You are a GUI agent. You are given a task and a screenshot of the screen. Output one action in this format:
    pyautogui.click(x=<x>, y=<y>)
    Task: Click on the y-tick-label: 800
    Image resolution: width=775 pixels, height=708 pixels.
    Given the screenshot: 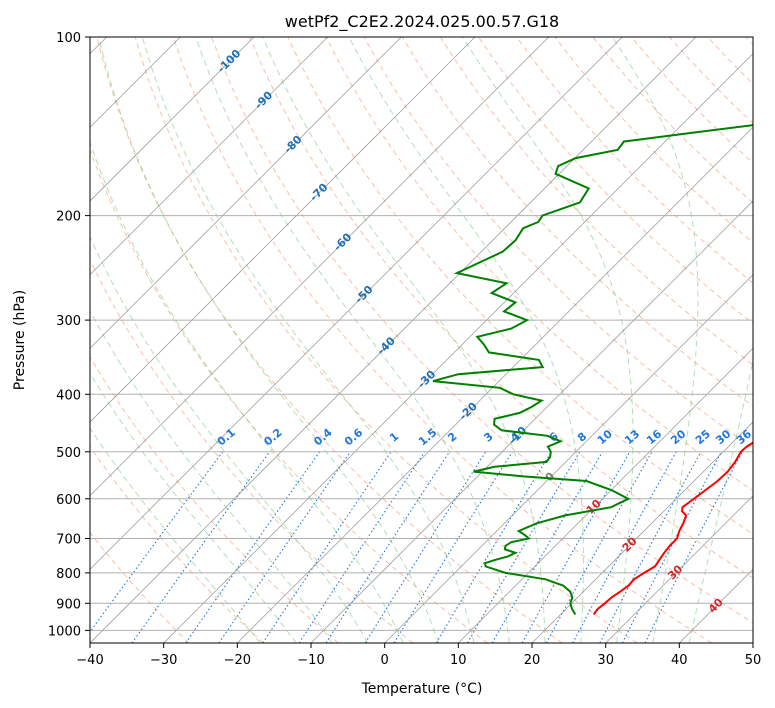 What is the action you would take?
    pyautogui.click(x=68, y=574)
    